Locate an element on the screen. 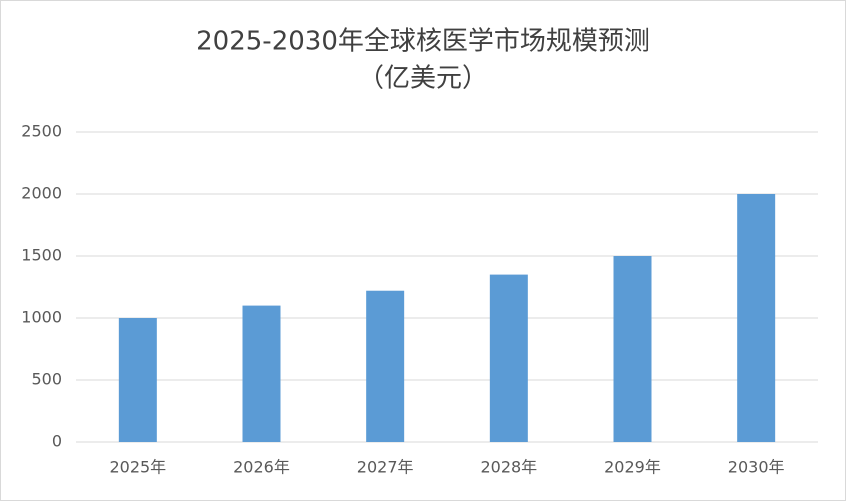 The width and height of the screenshot is (846, 501). y-tick-label: 1500 is located at coordinates (41, 255).